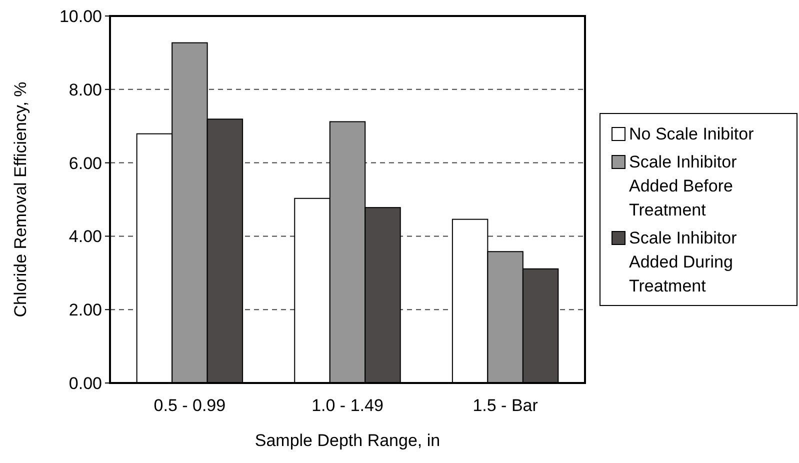 This screenshot has height=463, width=799. Describe the element at coordinates (80, 16) in the screenshot. I see `y-tick-label: 10.00` at that location.